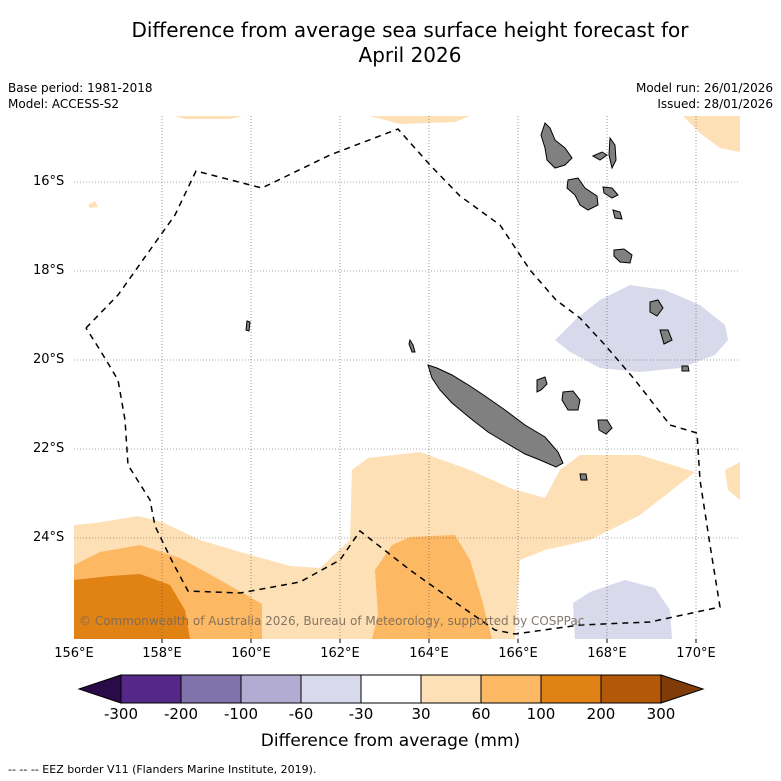  I want to click on colorbar-tick: 100, so click(541, 714).